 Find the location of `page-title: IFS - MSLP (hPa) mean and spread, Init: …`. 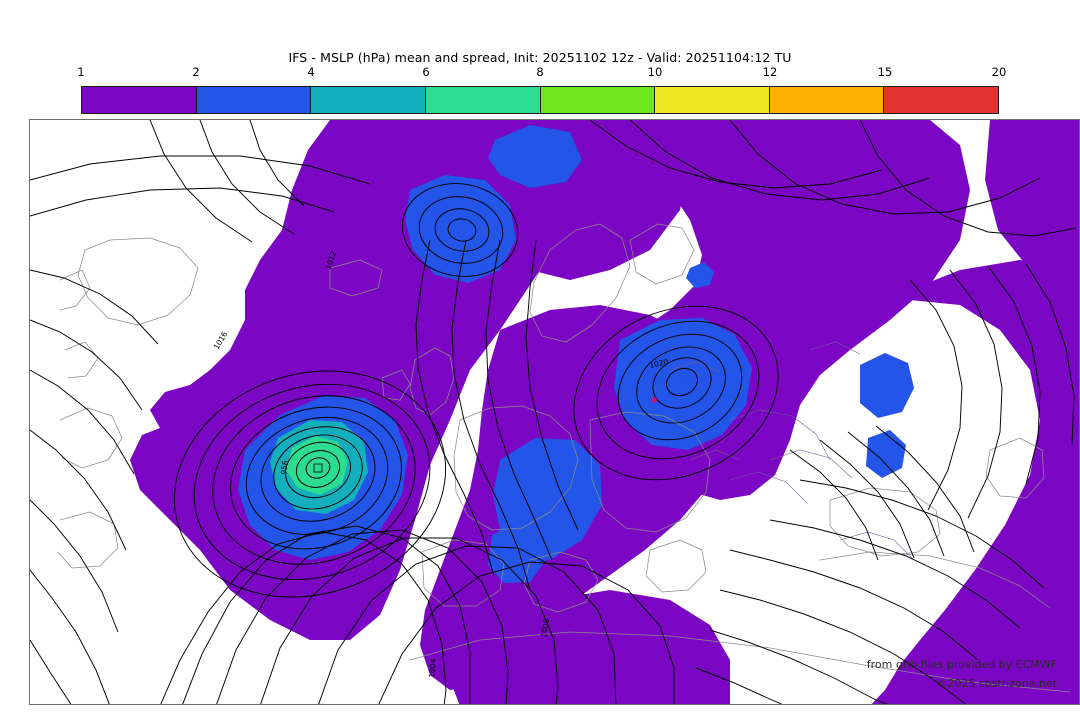

page-title: IFS - MSLP (hPa) mean and spread, Init: … is located at coordinates (540, 57).